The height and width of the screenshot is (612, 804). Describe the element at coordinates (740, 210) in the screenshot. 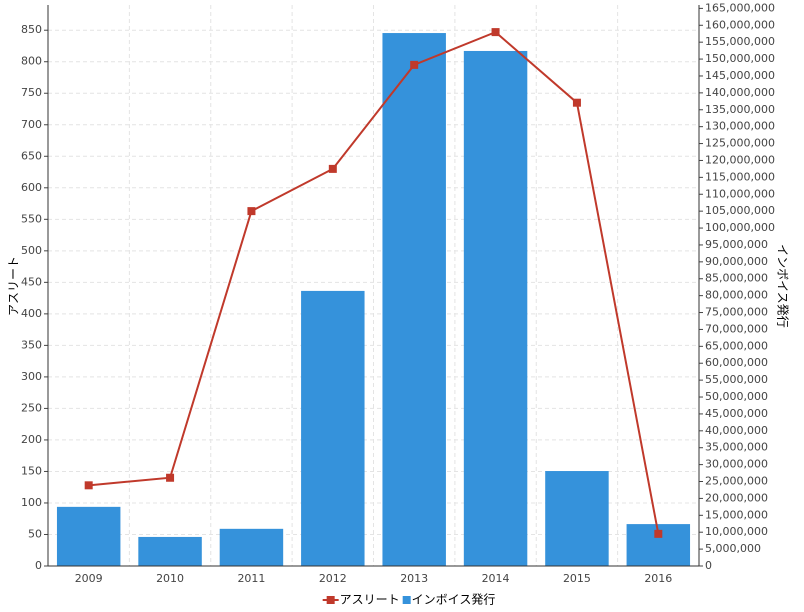

I see `y2-tick-label: 105,000,000` at that location.